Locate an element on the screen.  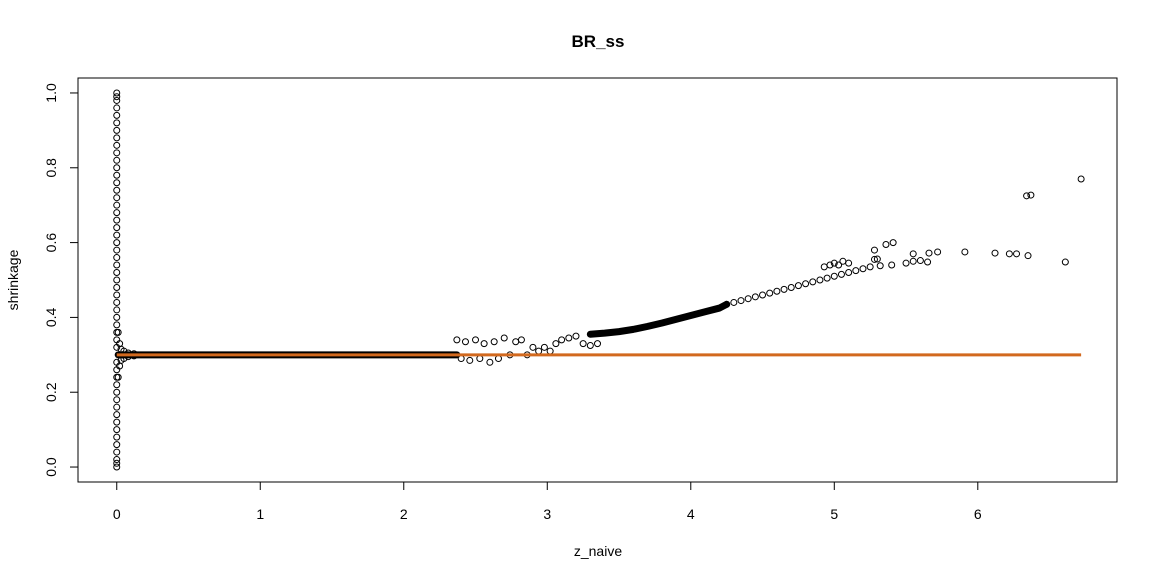
x-tick-label: 6 is located at coordinates (978, 514).